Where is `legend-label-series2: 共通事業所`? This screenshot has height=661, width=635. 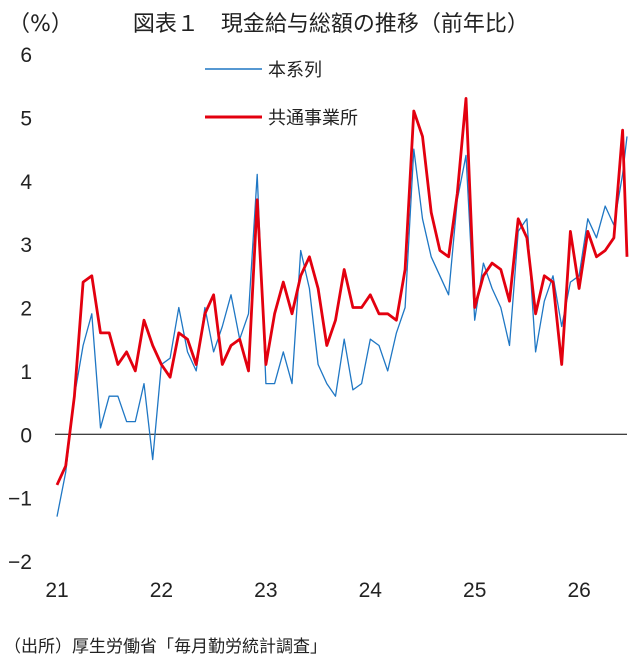 legend-label-series2: 共通事業所 is located at coordinates (313, 118).